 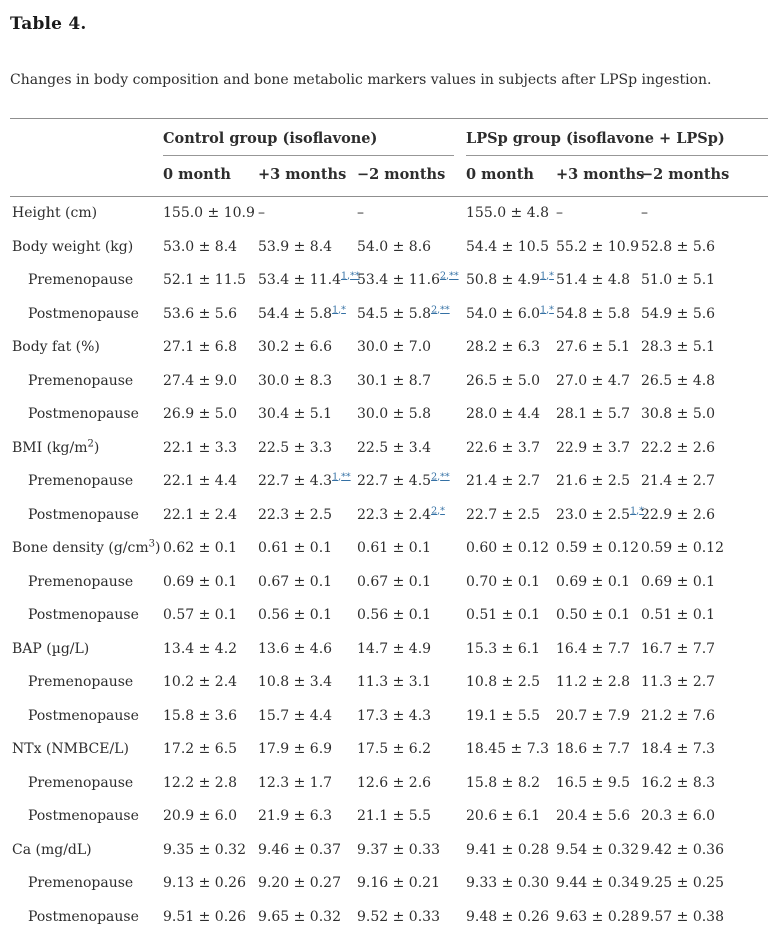 What do you see at coordinates (503, 347) in the screenshot?
I see `data-cell: 28.2 ± 6.3` at bounding box center [503, 347].